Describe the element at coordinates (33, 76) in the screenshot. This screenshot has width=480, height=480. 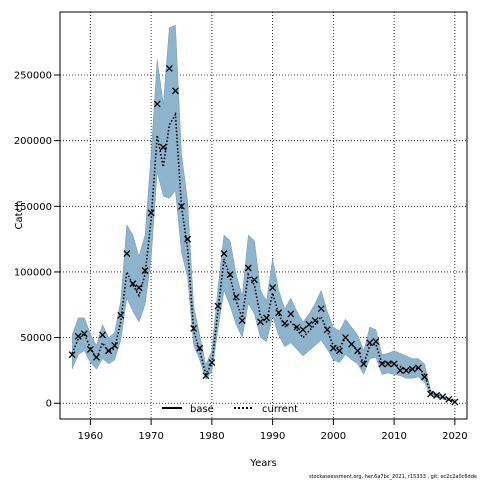
I see `y-tick-label: 250000` at that location.